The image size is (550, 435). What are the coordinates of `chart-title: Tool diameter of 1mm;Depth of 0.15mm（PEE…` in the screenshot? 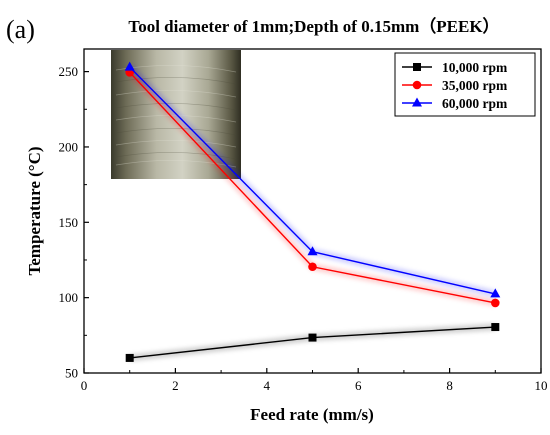 It's located at (313, 26).